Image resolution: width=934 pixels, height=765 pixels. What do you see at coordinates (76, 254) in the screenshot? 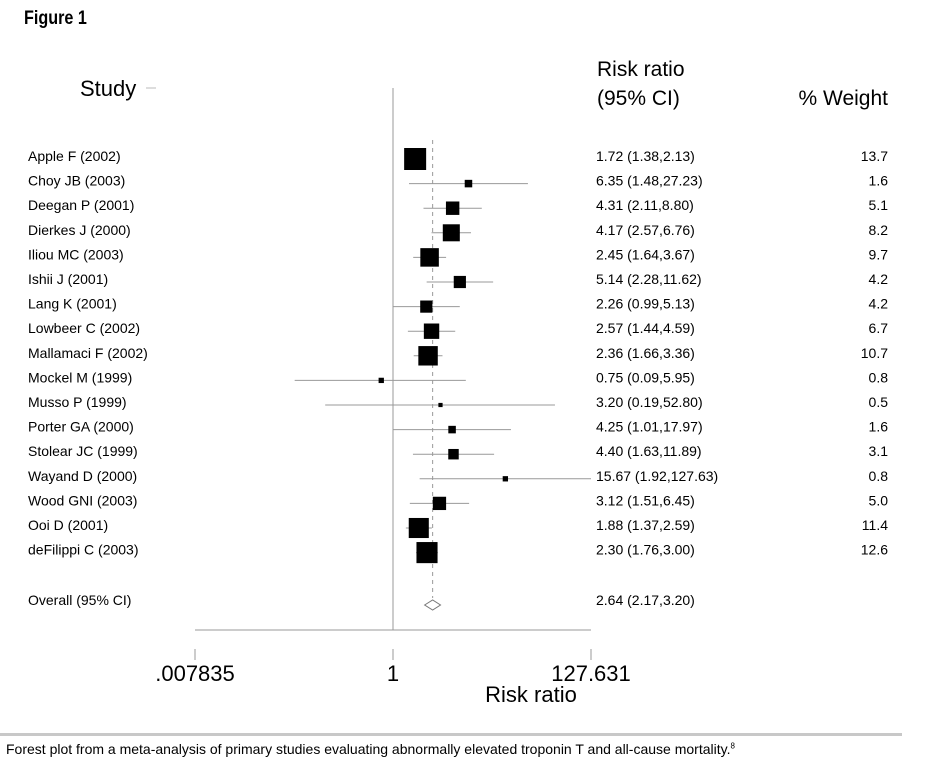
I see `study-name: Iliou MC (2003)` at bounding box center [76, 254].